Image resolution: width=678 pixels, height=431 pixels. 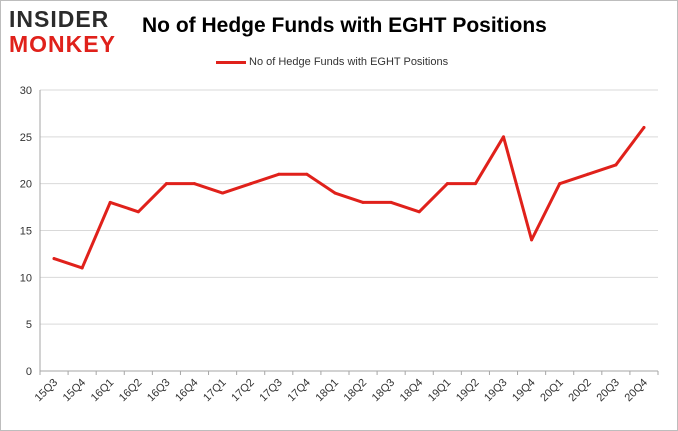 What do you see at coordinates (26, 91) in the screenshot?
I see `y-tick-label: 30` at bounding box center [26, 91].